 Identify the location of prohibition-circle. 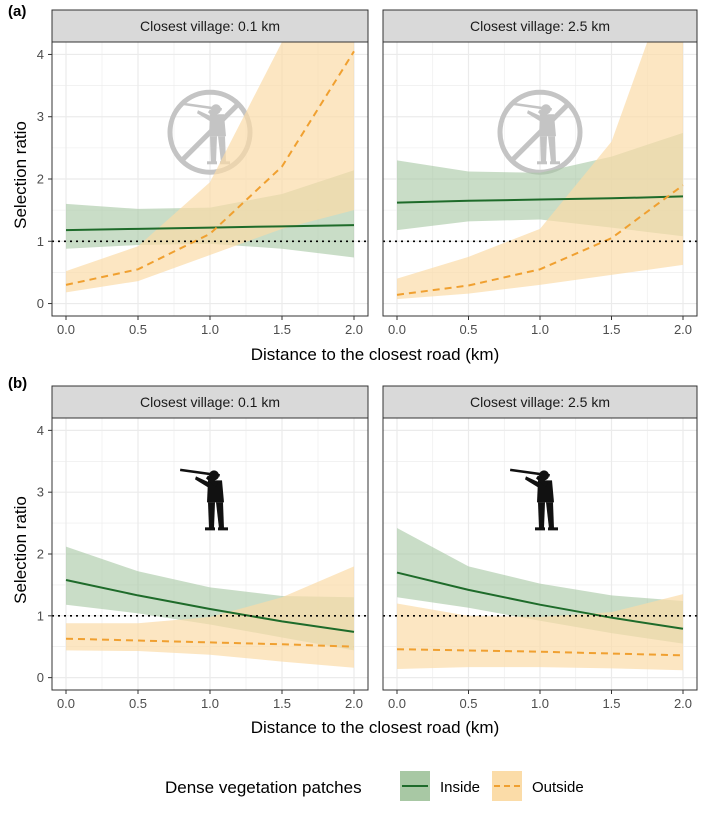
(540, 132).